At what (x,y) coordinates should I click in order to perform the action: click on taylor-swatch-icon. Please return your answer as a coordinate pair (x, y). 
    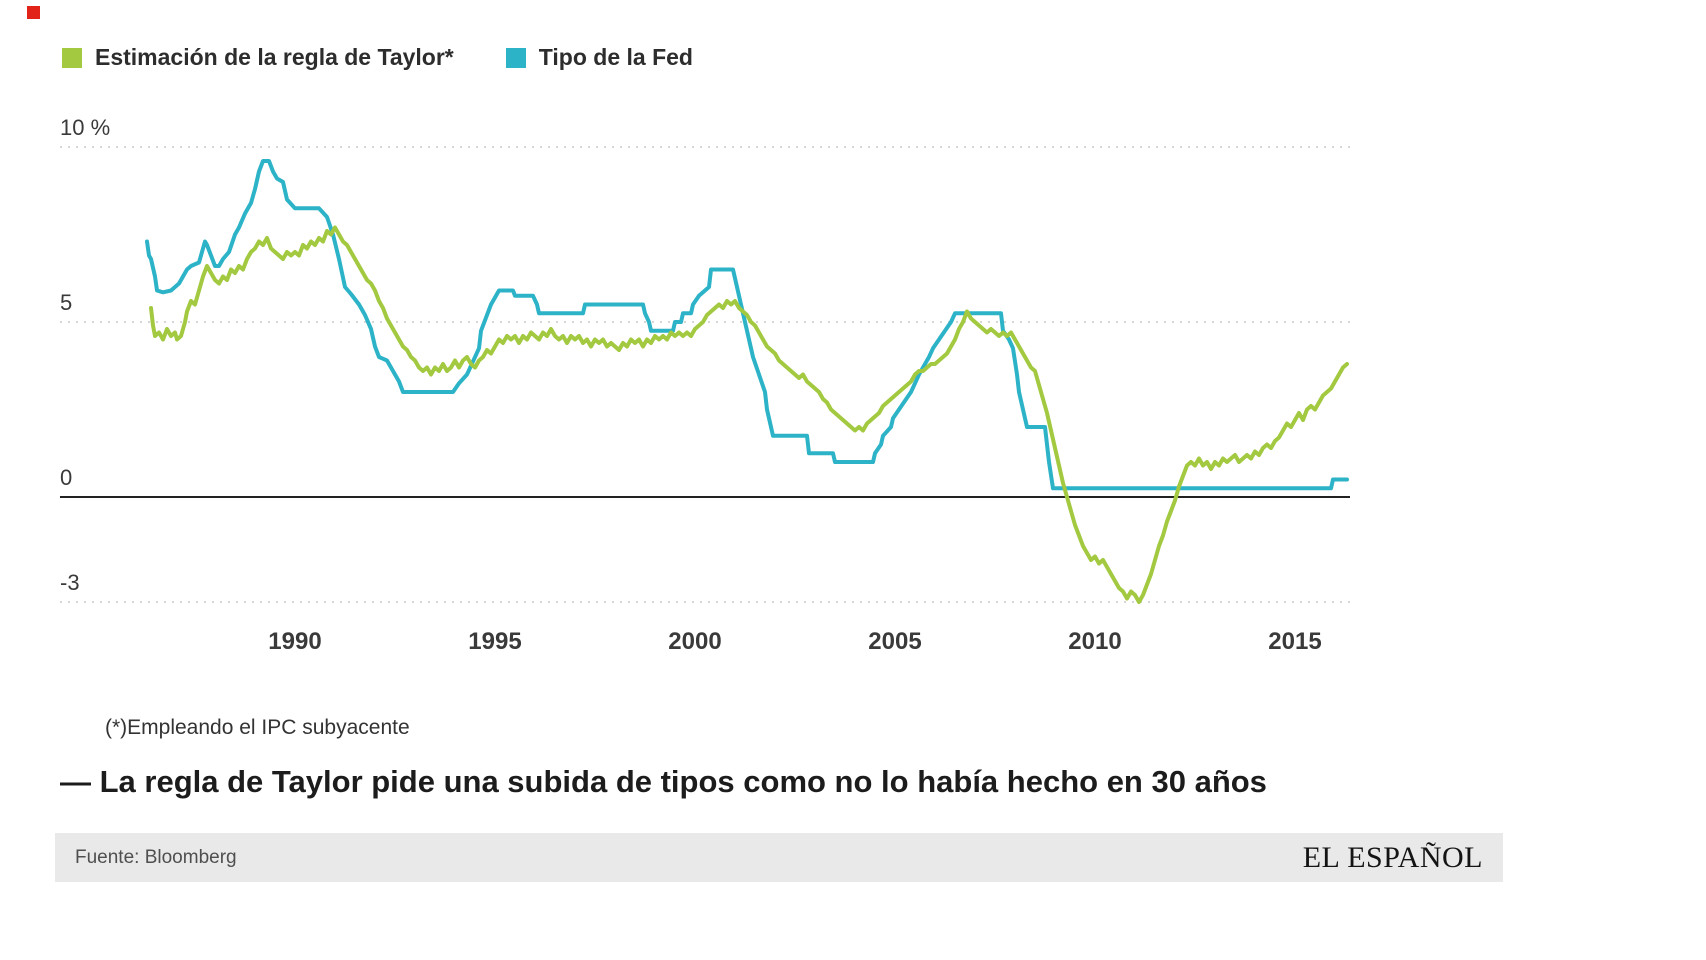
    Looking at the image, I should click on (72, 57).